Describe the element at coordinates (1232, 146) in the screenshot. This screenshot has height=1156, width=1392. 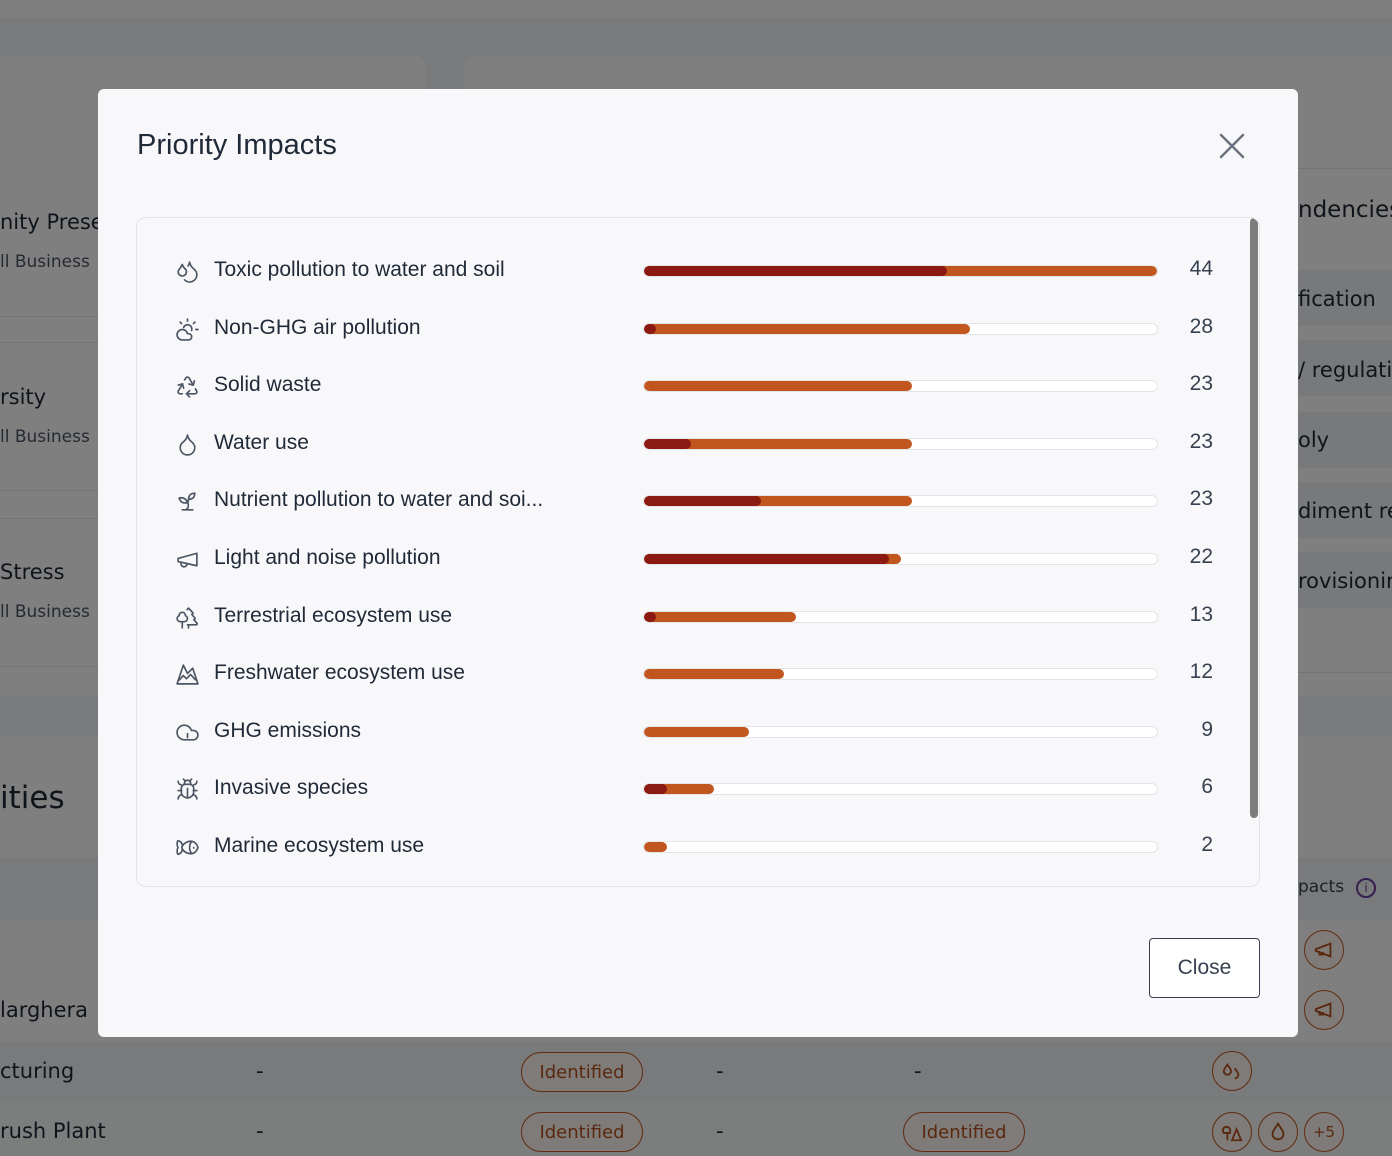
I see `close-icon` at that location.